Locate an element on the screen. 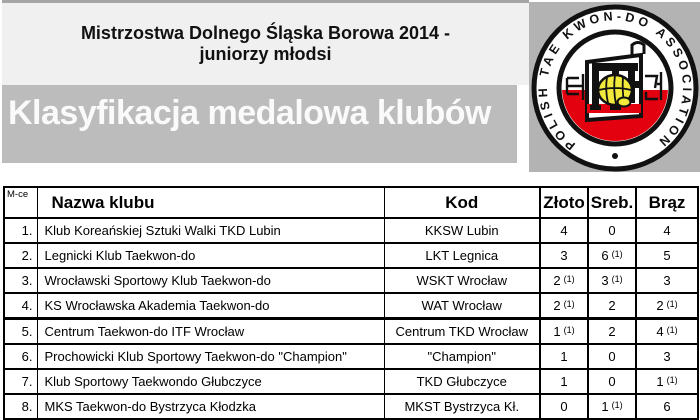 Image resolution: width=700 pixels, height=420 pixels. silver-count-cell: 1 (1) is located at coordinates (612, 406).